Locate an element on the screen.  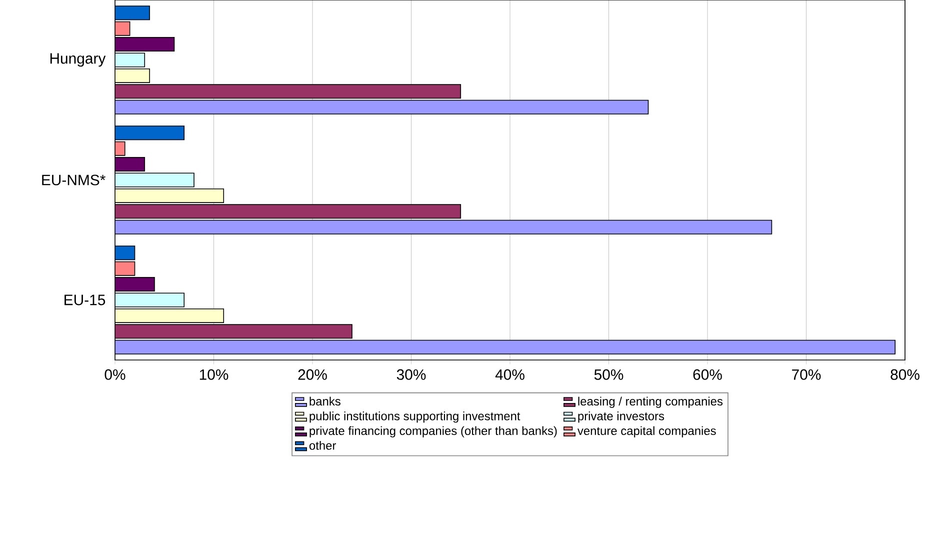
x-tick-label: 20% is located at coordinates (312, 374).